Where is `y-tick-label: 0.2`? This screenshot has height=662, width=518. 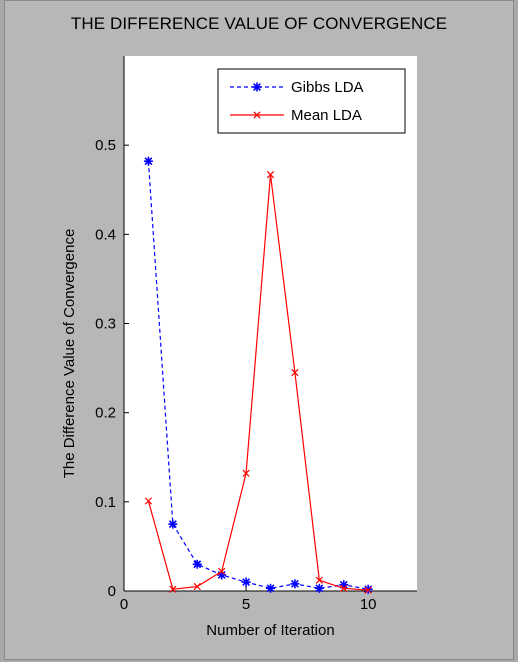
y-tick-label: 0.2 is located at coordinates (105, 413).